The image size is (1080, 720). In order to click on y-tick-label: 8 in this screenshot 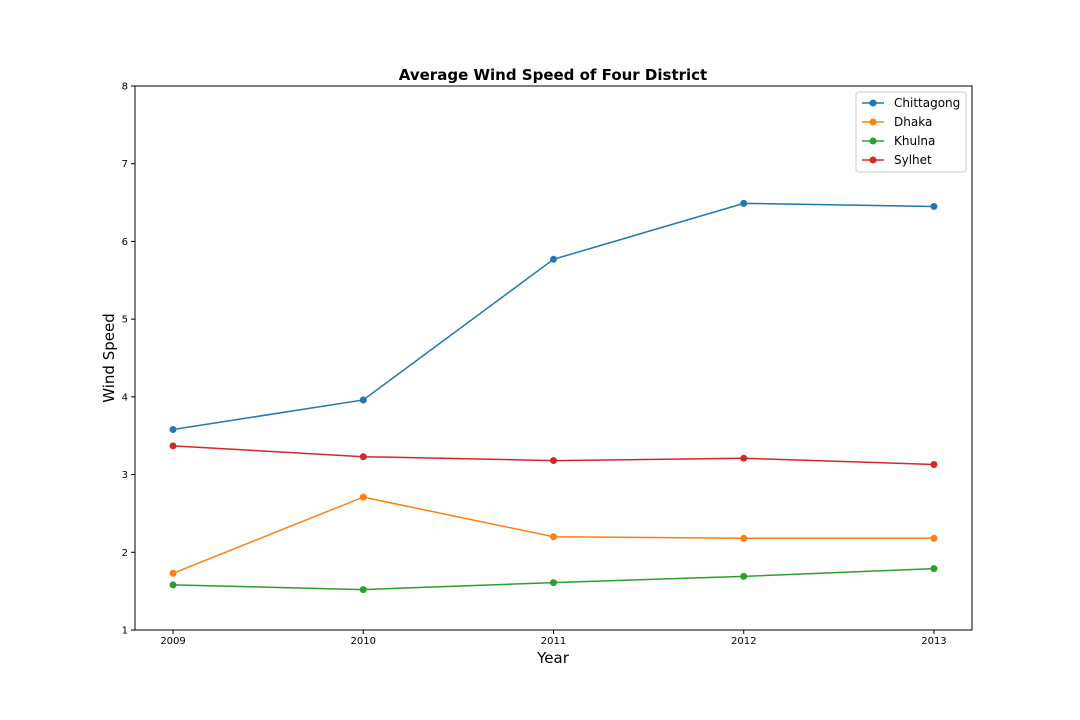, I will do `click(125, 87)`.